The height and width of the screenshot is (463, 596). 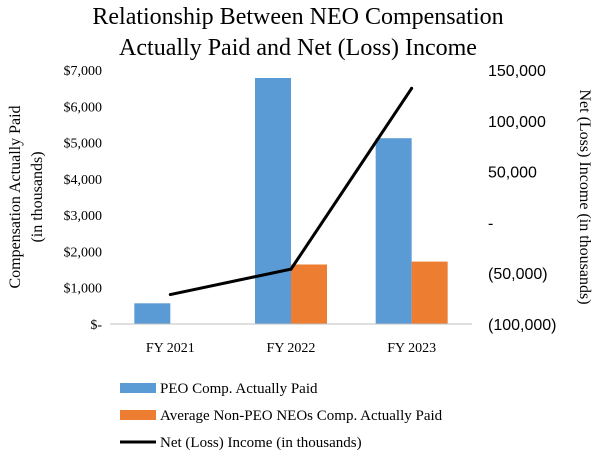 I want to click on bar-peo-fy-2023, so click(x=393, y=231).